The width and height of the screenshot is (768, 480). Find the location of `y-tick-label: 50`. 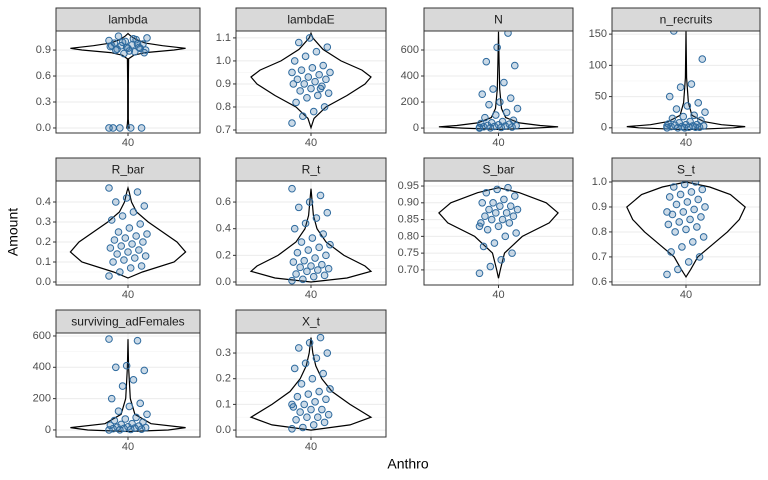

y-tick-label: 50 is located at coordinates (601, 96).